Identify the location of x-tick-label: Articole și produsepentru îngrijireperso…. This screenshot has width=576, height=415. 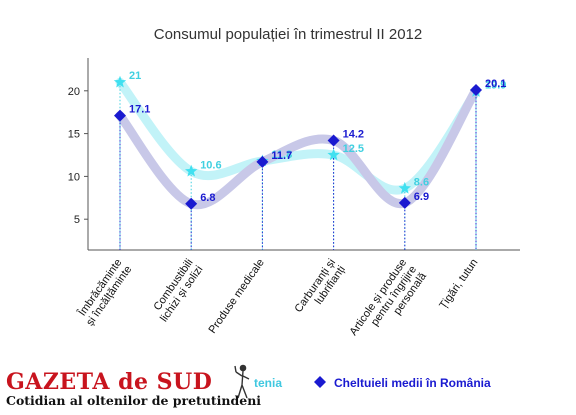
(389, 303).